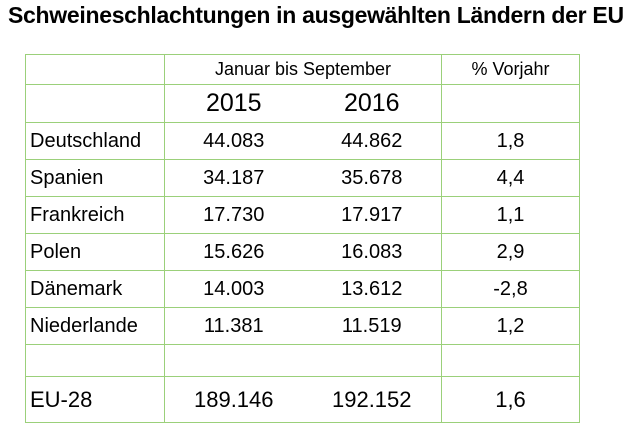 This screenshot has width=639, height=426. Describe the element at coordinates (510, 399) in the screenshot. I see `total-change-cell: 1,6` at that location.